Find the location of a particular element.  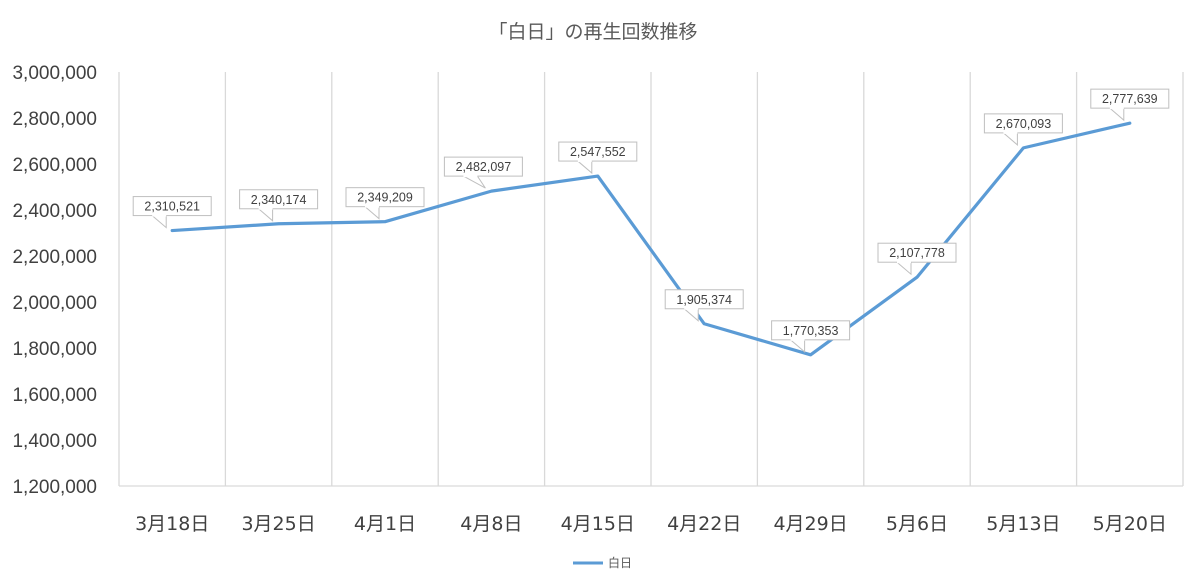

x-tick-label: 4月8日 is located at coordinates (491, 524).